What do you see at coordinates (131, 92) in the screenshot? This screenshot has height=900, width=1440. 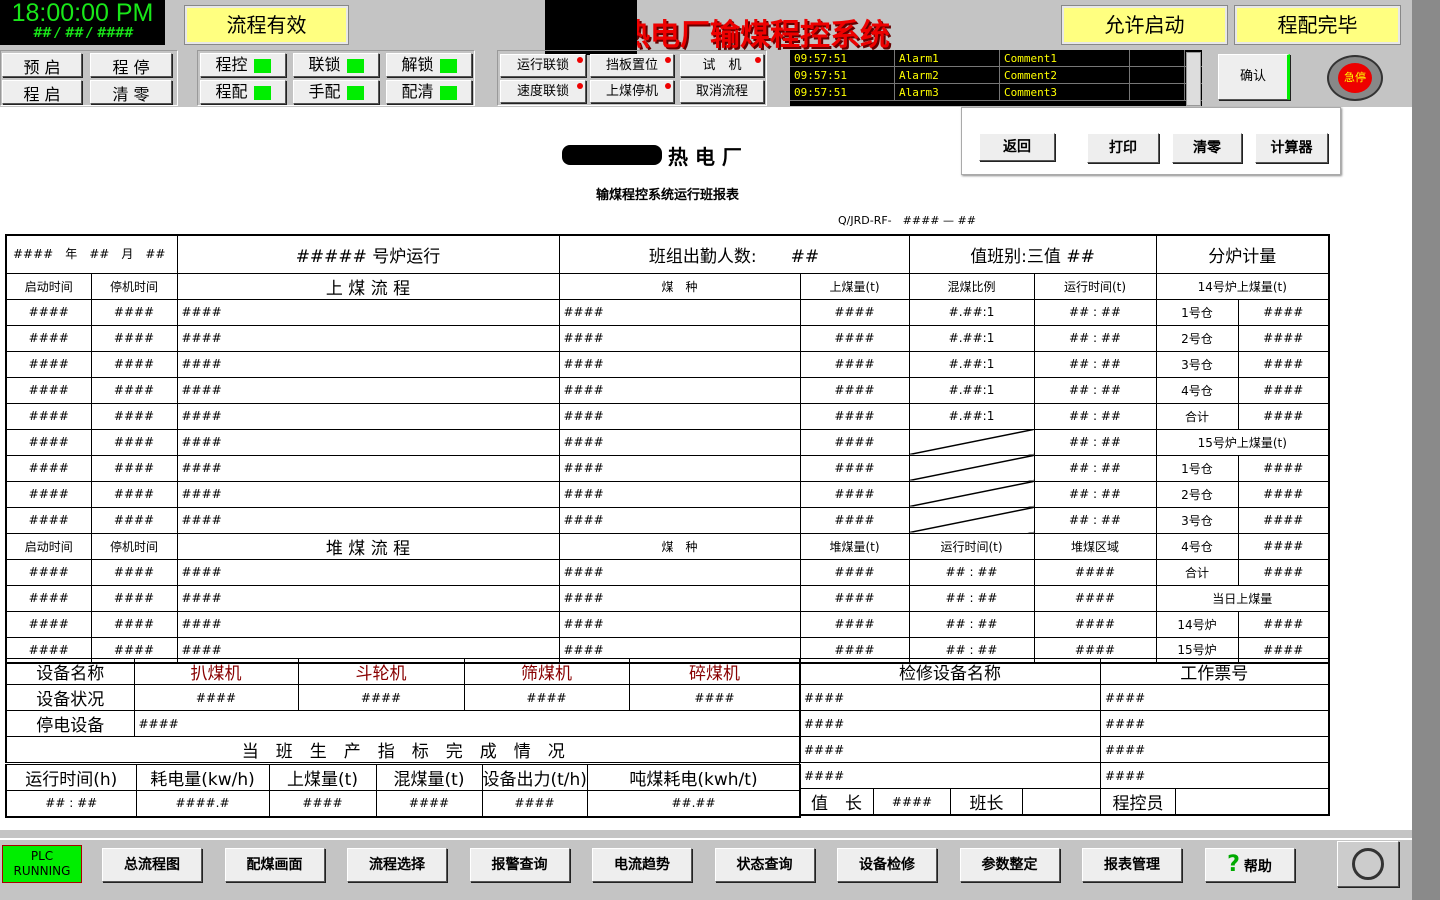 I see `clear-zero-button: 清 零` at bounding box center [131, 92].